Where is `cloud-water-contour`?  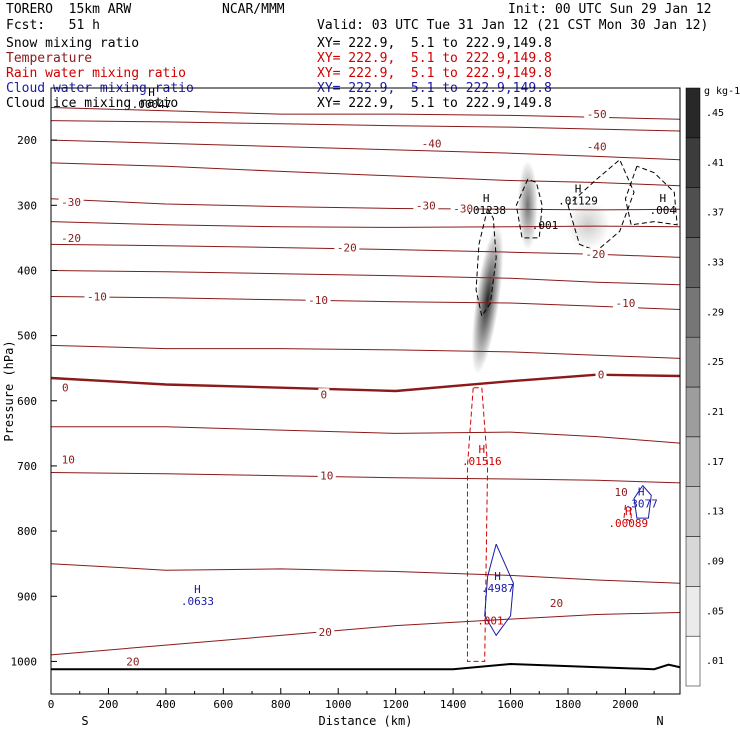
cloud-water-contour is located at coordinates (499, 590).